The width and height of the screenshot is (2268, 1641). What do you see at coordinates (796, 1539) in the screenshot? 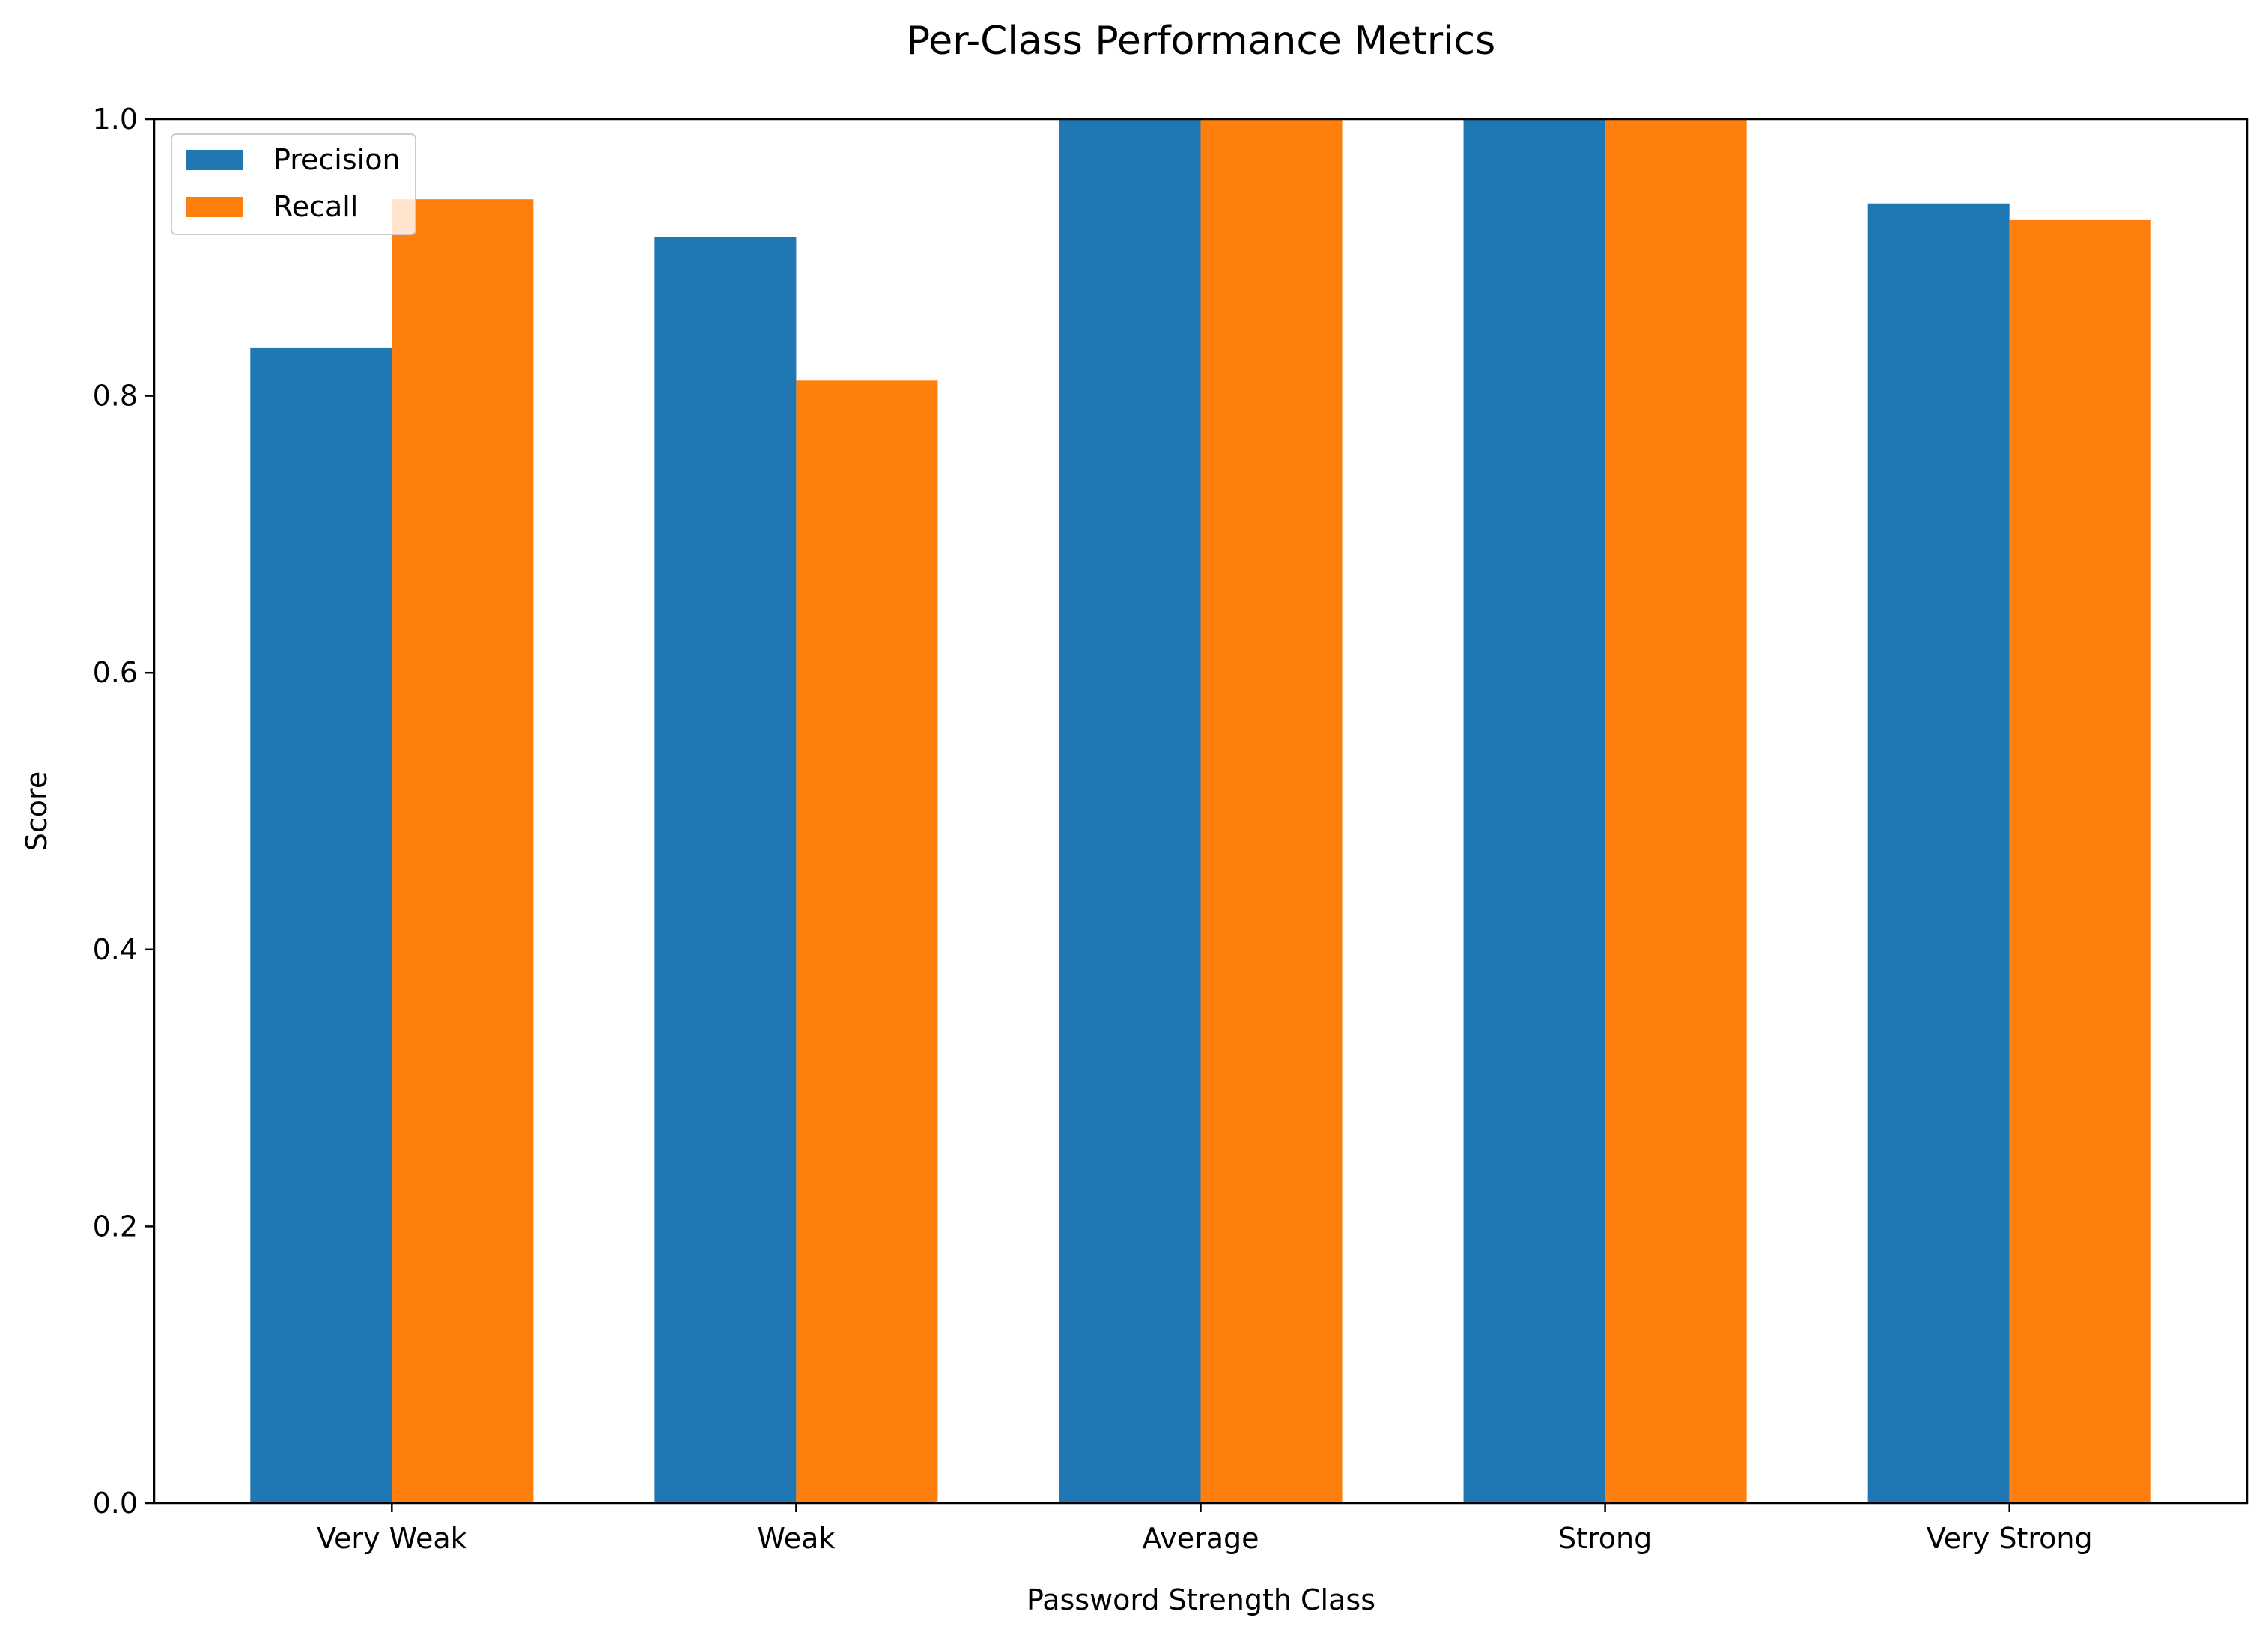
I see `x-tick-label: Weak` at bounding box center [796, 1539].